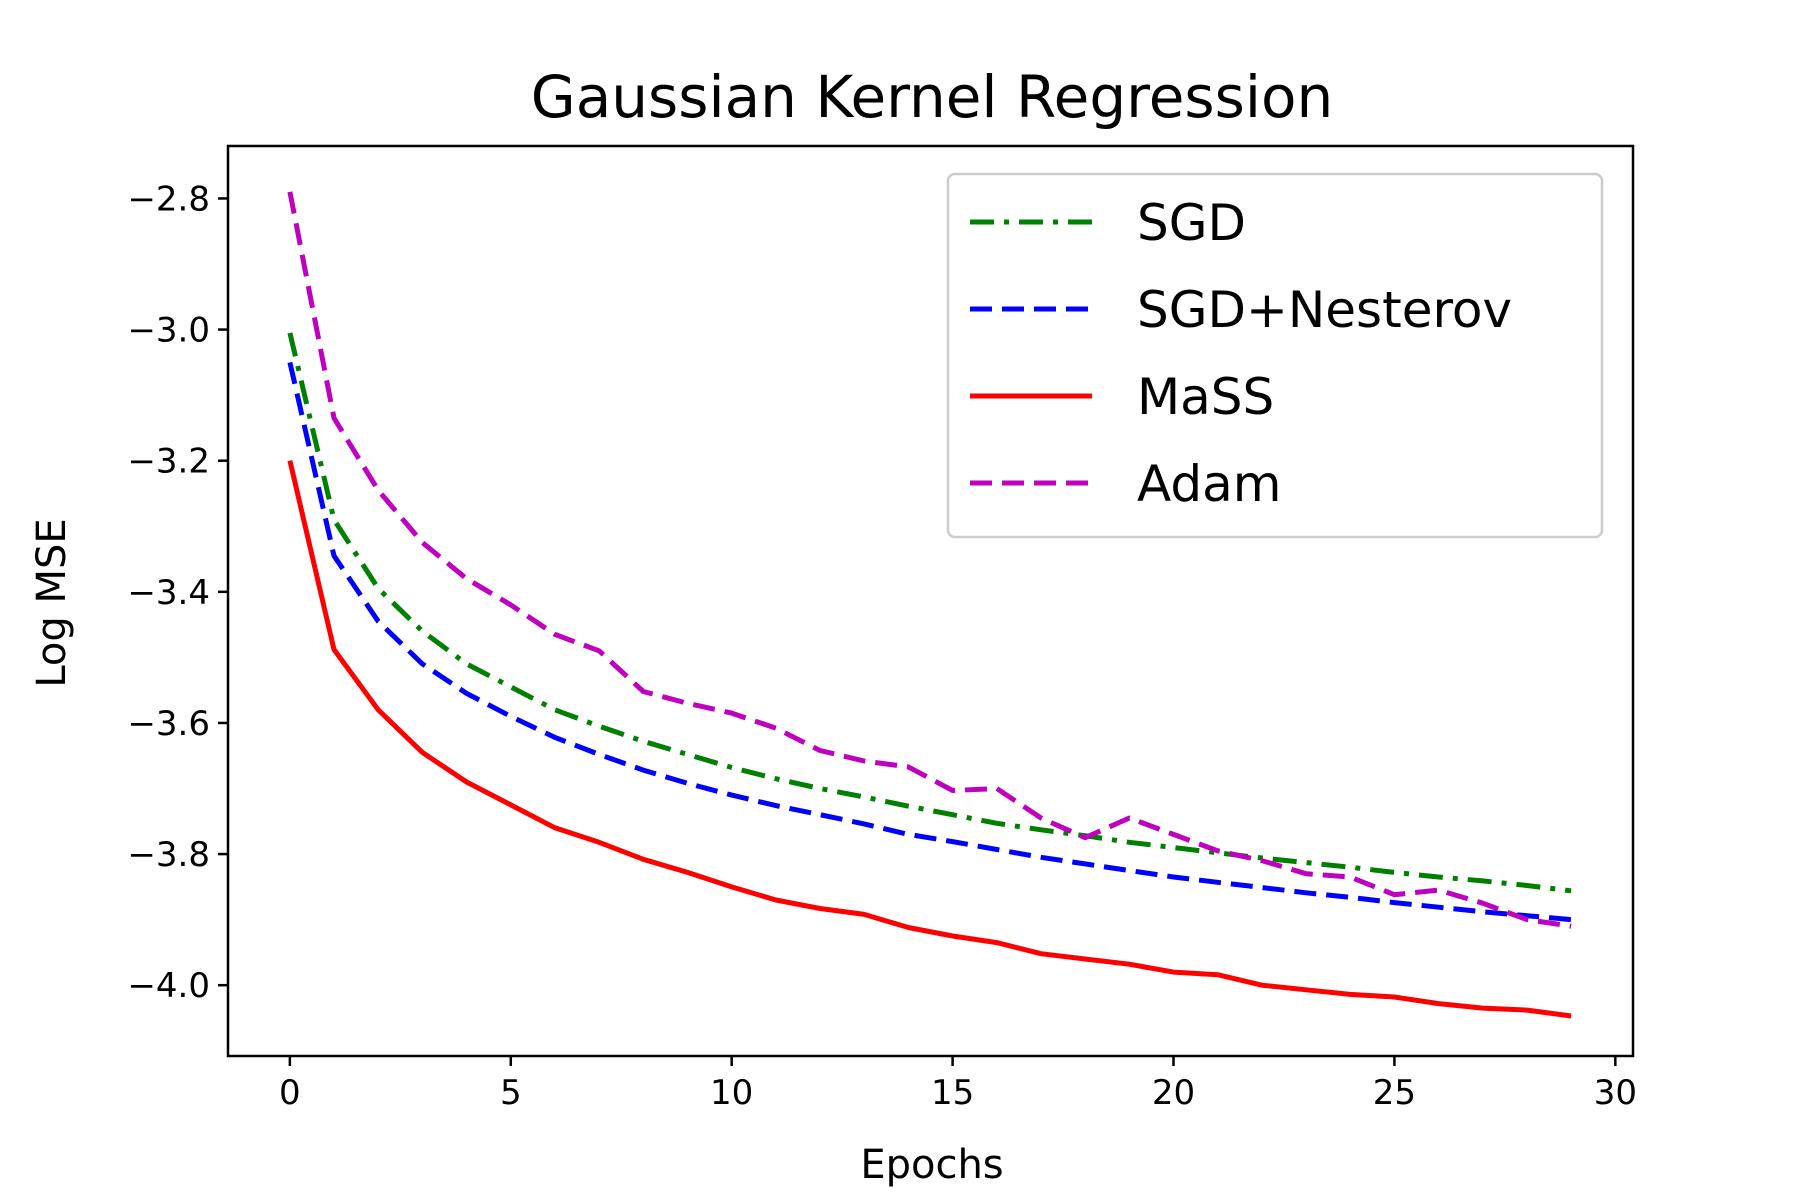  I want to click on x-axis: 0 5 10 15 20 25 30, so click(958, 1084).